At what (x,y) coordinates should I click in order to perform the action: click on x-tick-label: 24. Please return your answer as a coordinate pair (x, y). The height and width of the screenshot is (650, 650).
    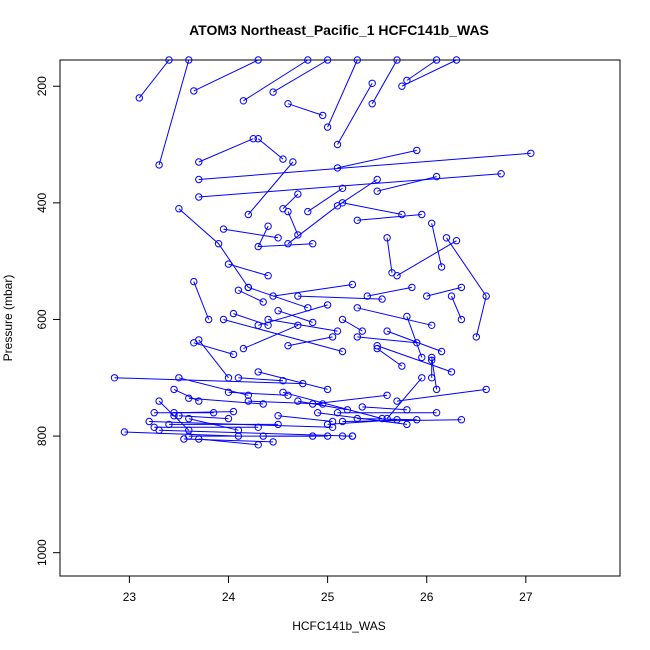
    Looking at the image, I should click on (229, 597).